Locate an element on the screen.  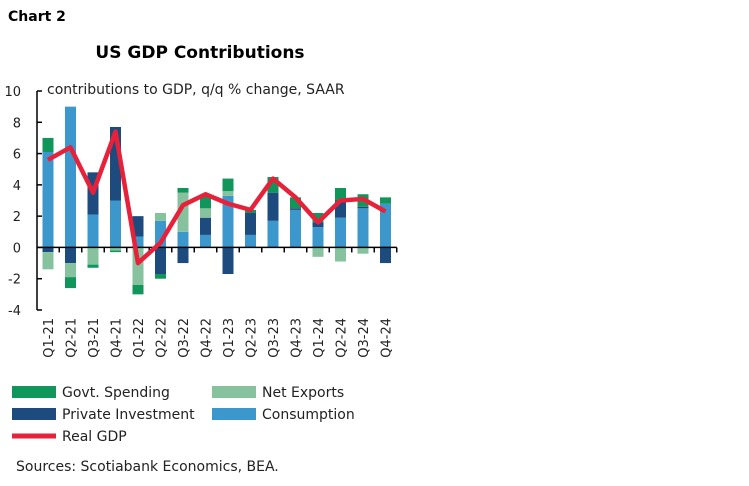
y-tick-label: 0 is located at coordinates (17, 248).